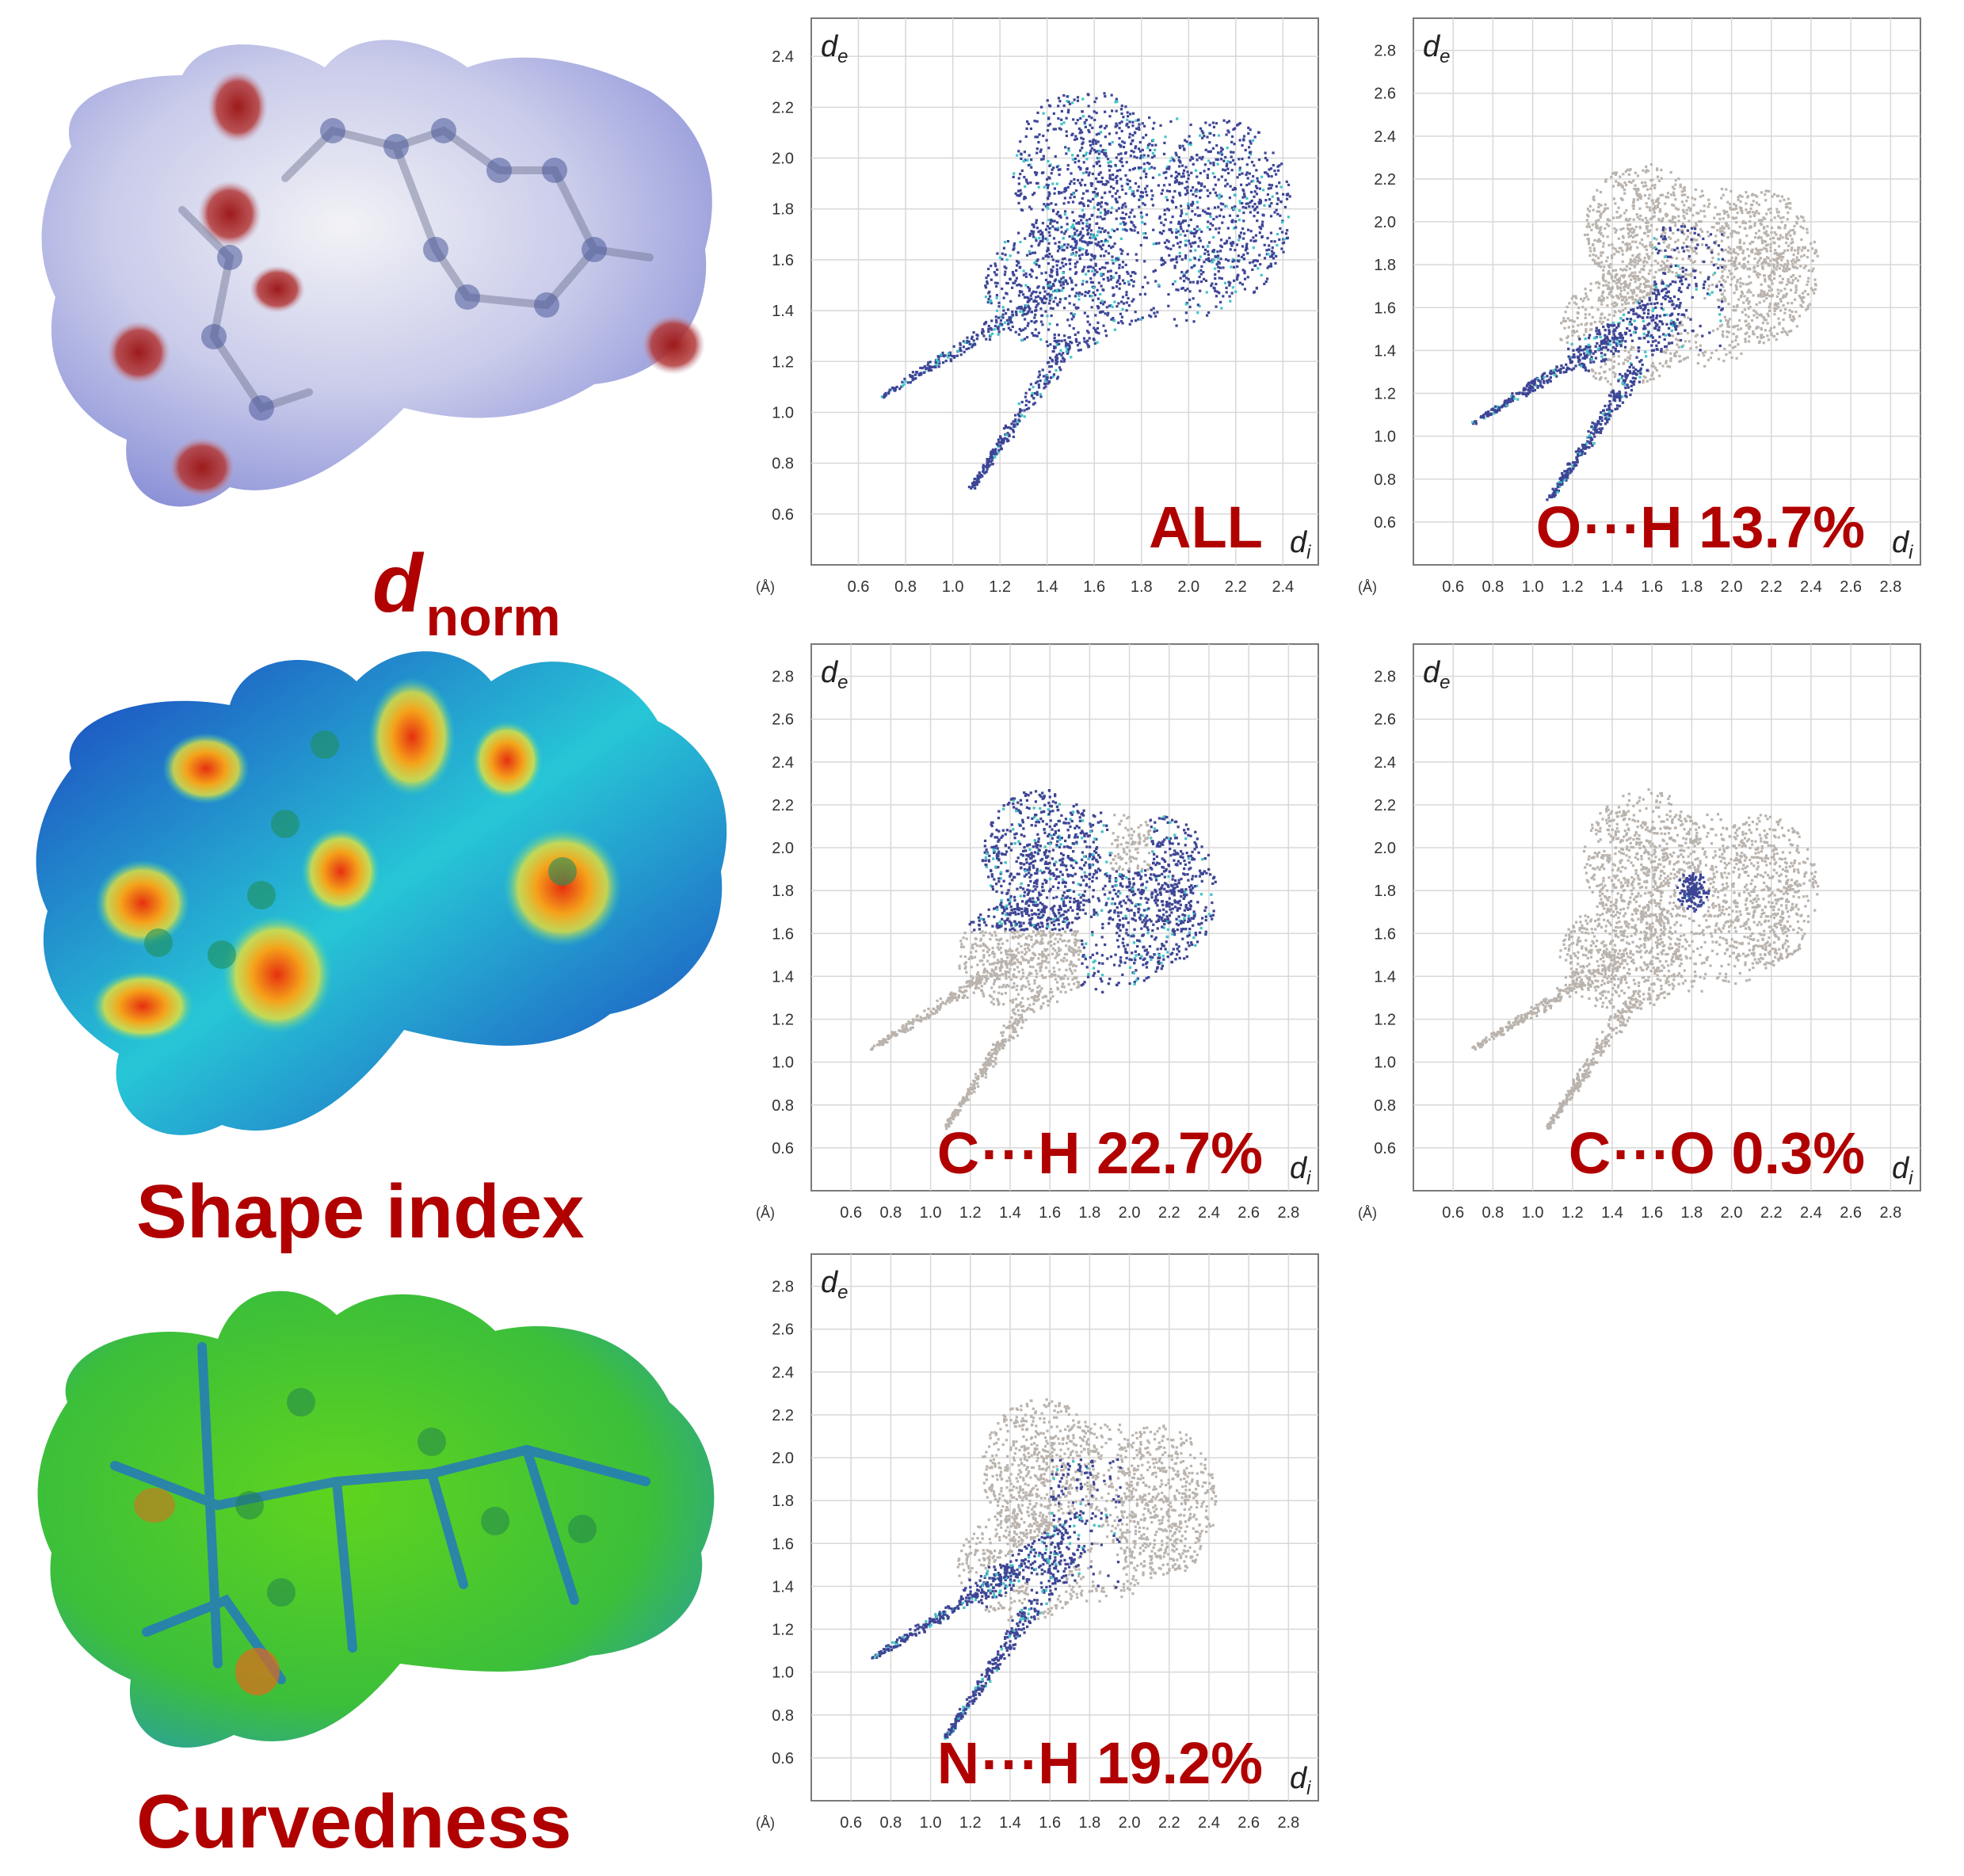 This screenshot has height=1876, width=1964. What do you see at coordinates (1533, 587) in the screenshot?
I see `x-tick-label: 1.0` at bounding box center [1533, 587].